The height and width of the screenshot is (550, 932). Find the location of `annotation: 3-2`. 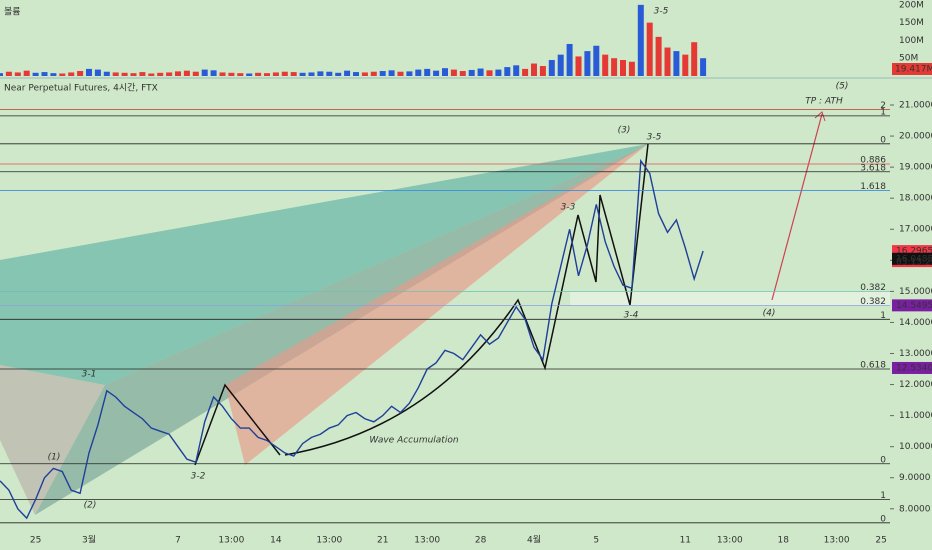

annotation: 3-2 is located at coordinates (198, 477).